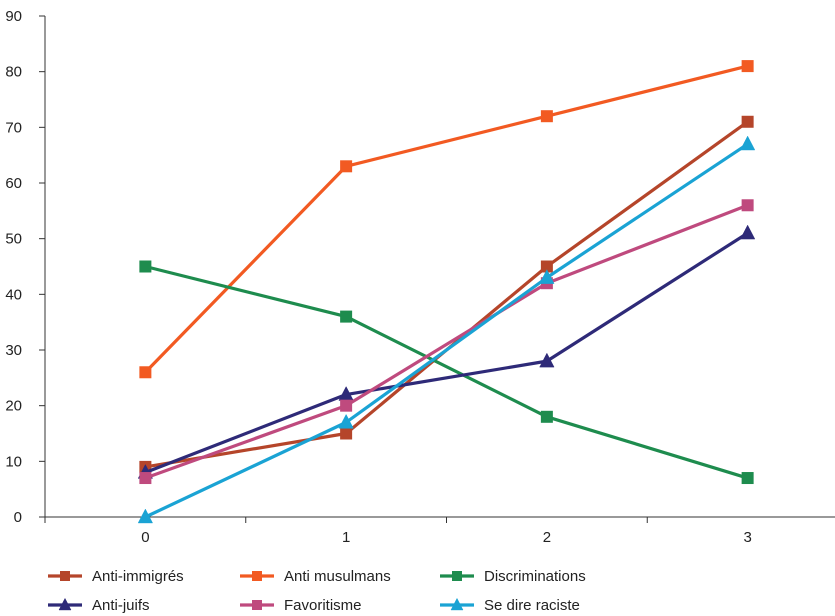  I want to click on y-tick-label: 50, so click(13, 239).